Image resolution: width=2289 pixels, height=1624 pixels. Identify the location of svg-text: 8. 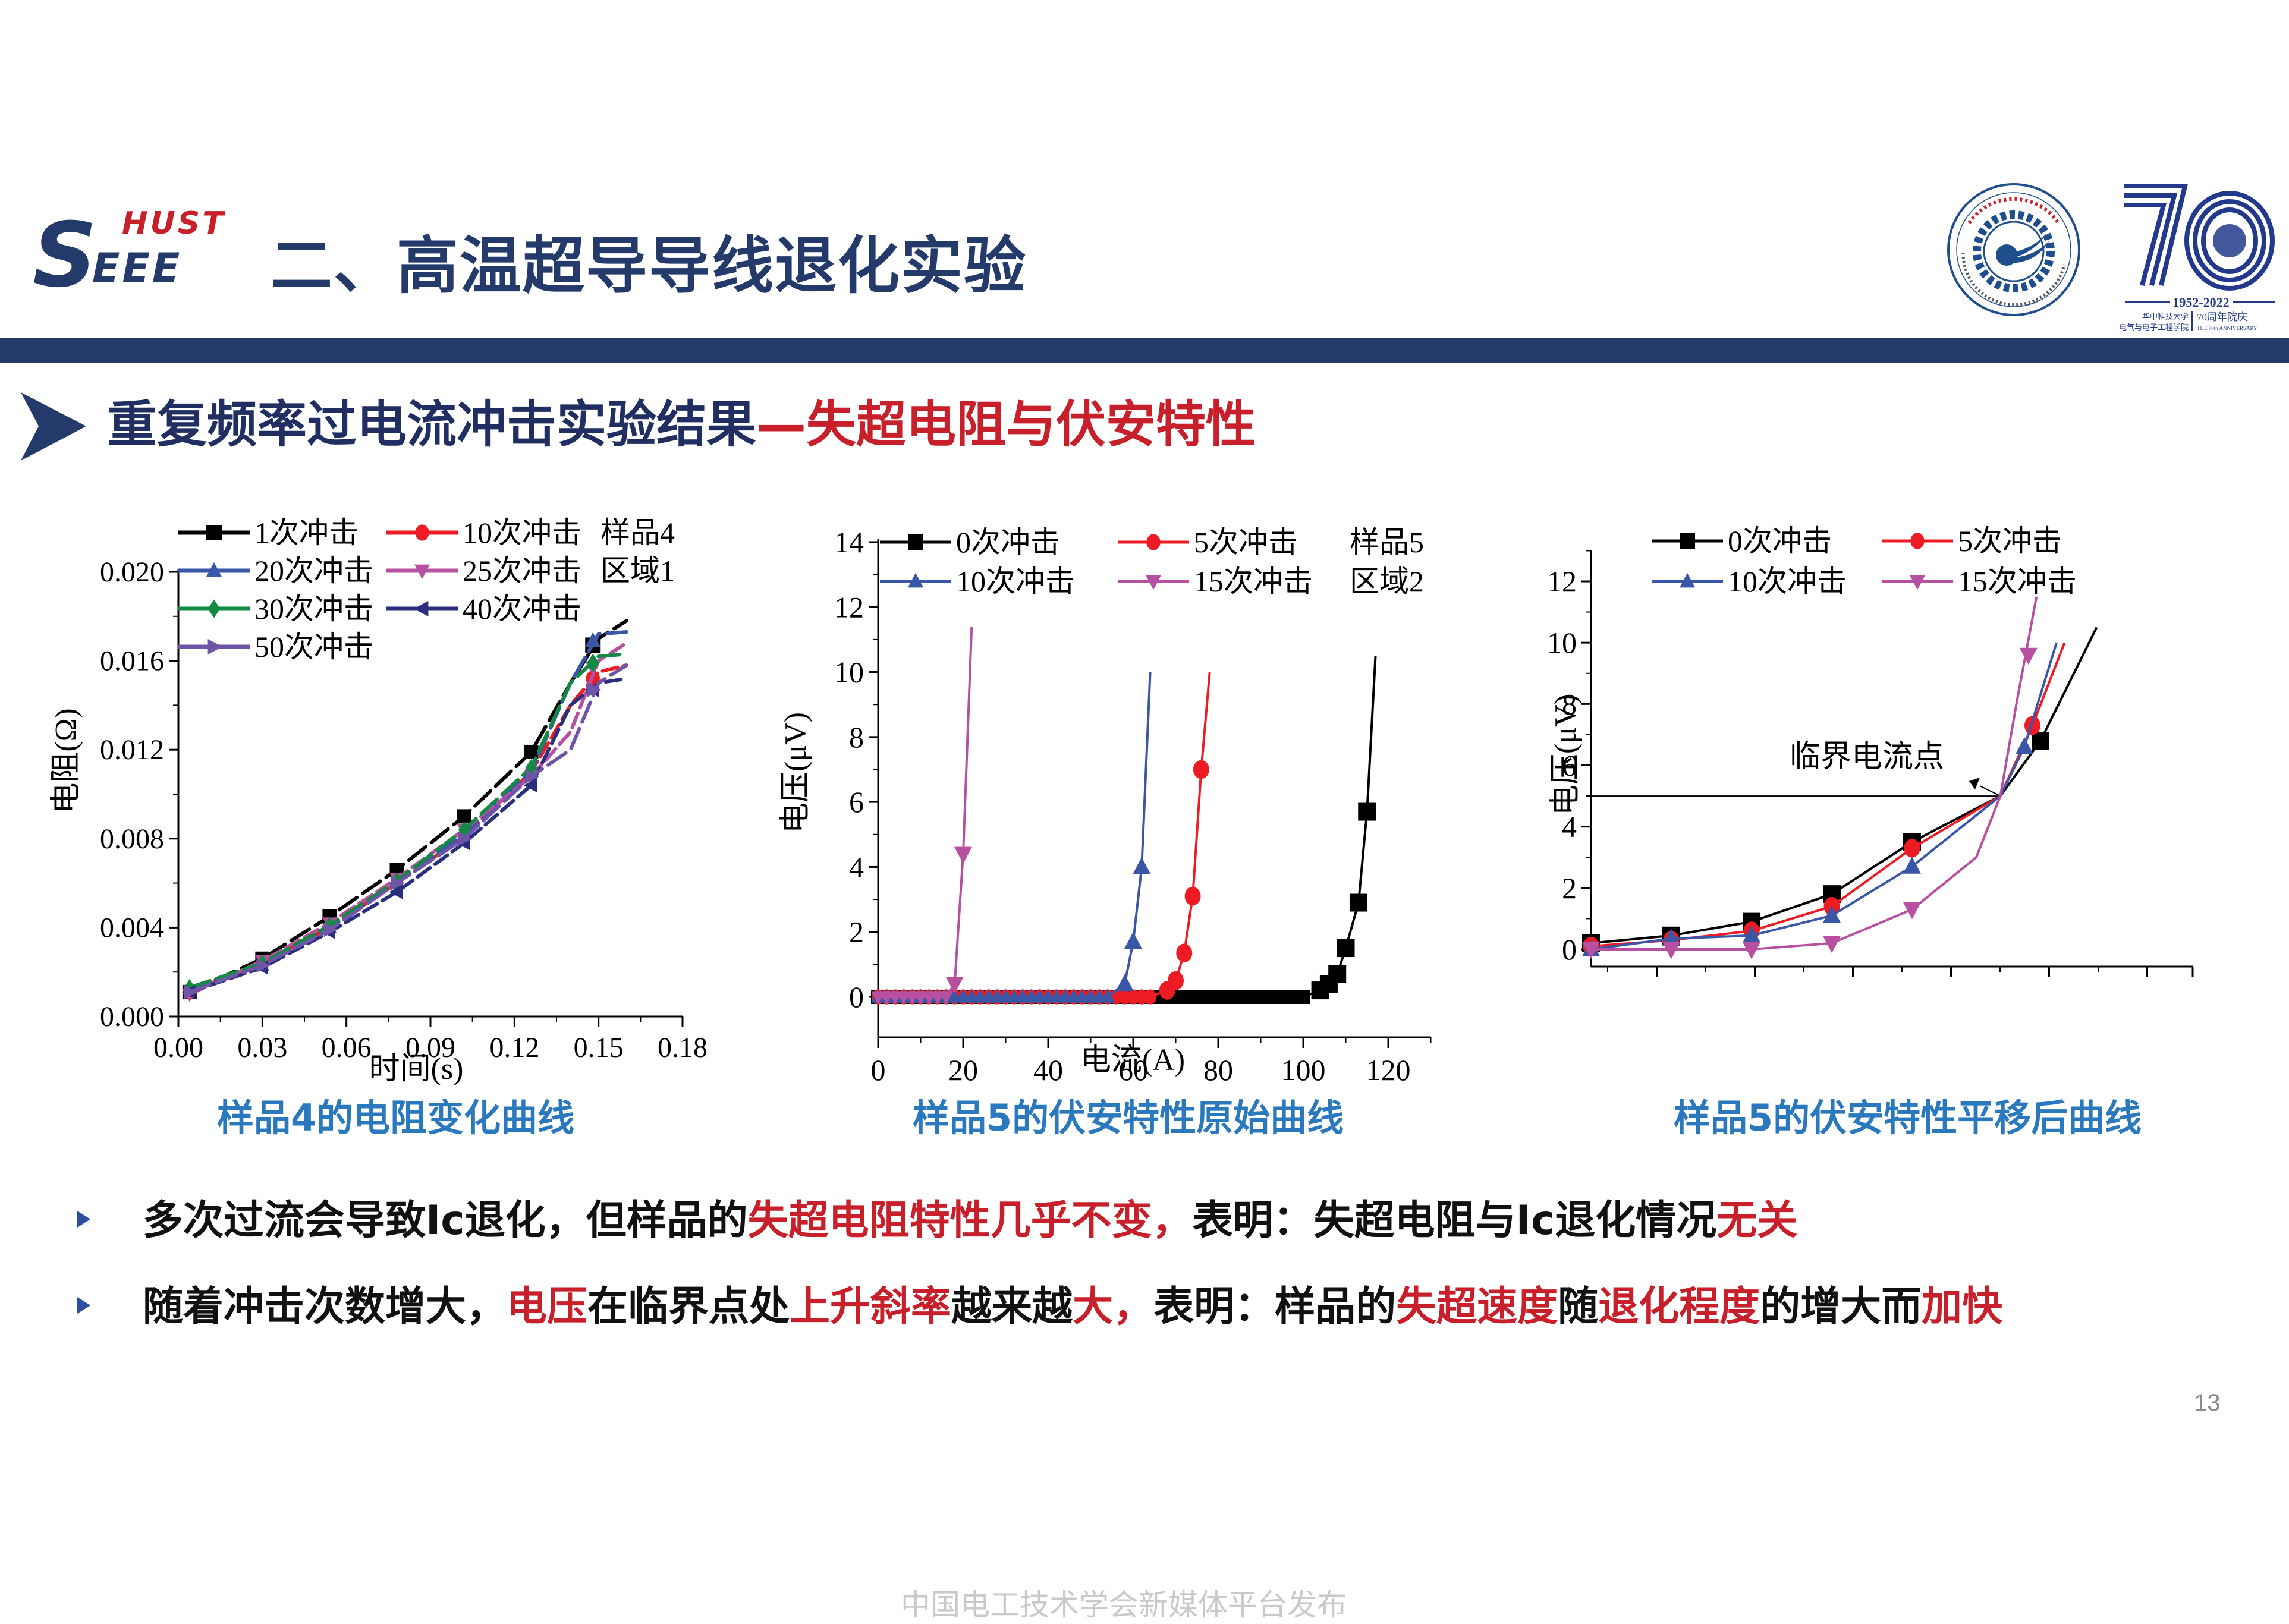
(856, 737).